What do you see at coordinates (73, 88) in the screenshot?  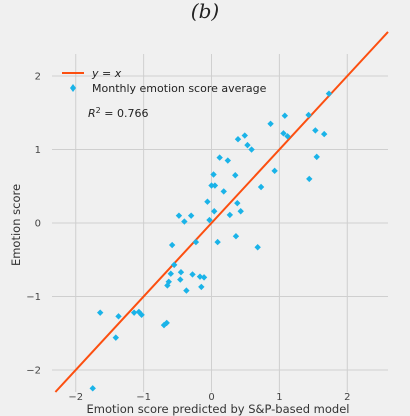 I see `legend-point-swatch` at bounding box center [73, 88].